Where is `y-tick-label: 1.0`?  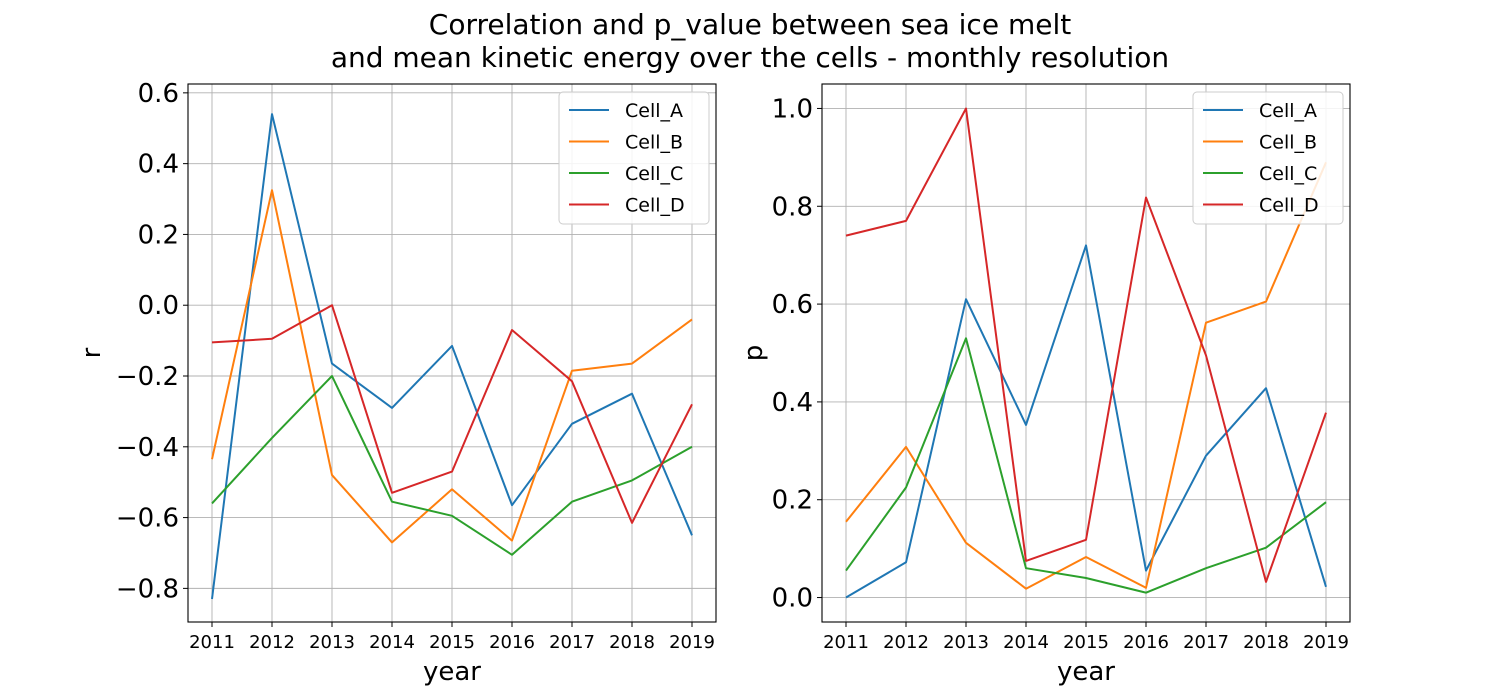
y-tick-label: 1.0 is located at coordinates (792, 109).